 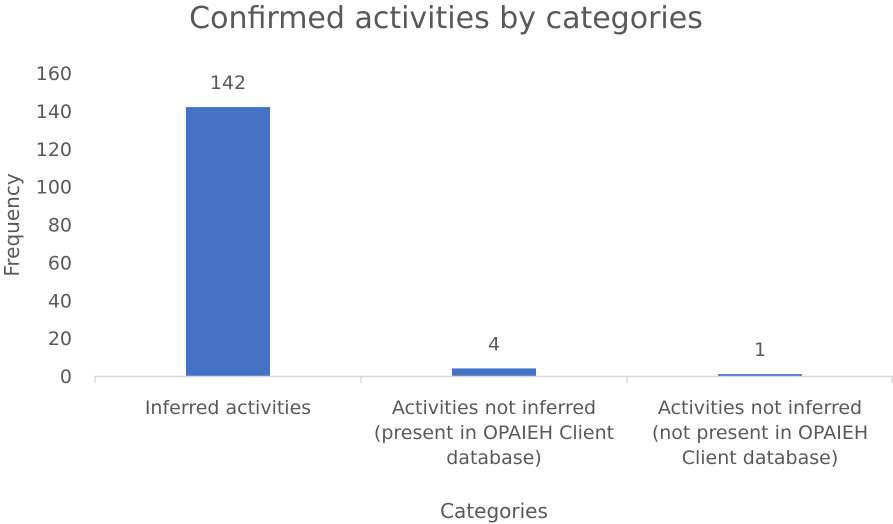 What do you see at coordinates (494, 511) in the screenshot?
I see `x-axis-label: Categories` at bounding box center [494, 511].